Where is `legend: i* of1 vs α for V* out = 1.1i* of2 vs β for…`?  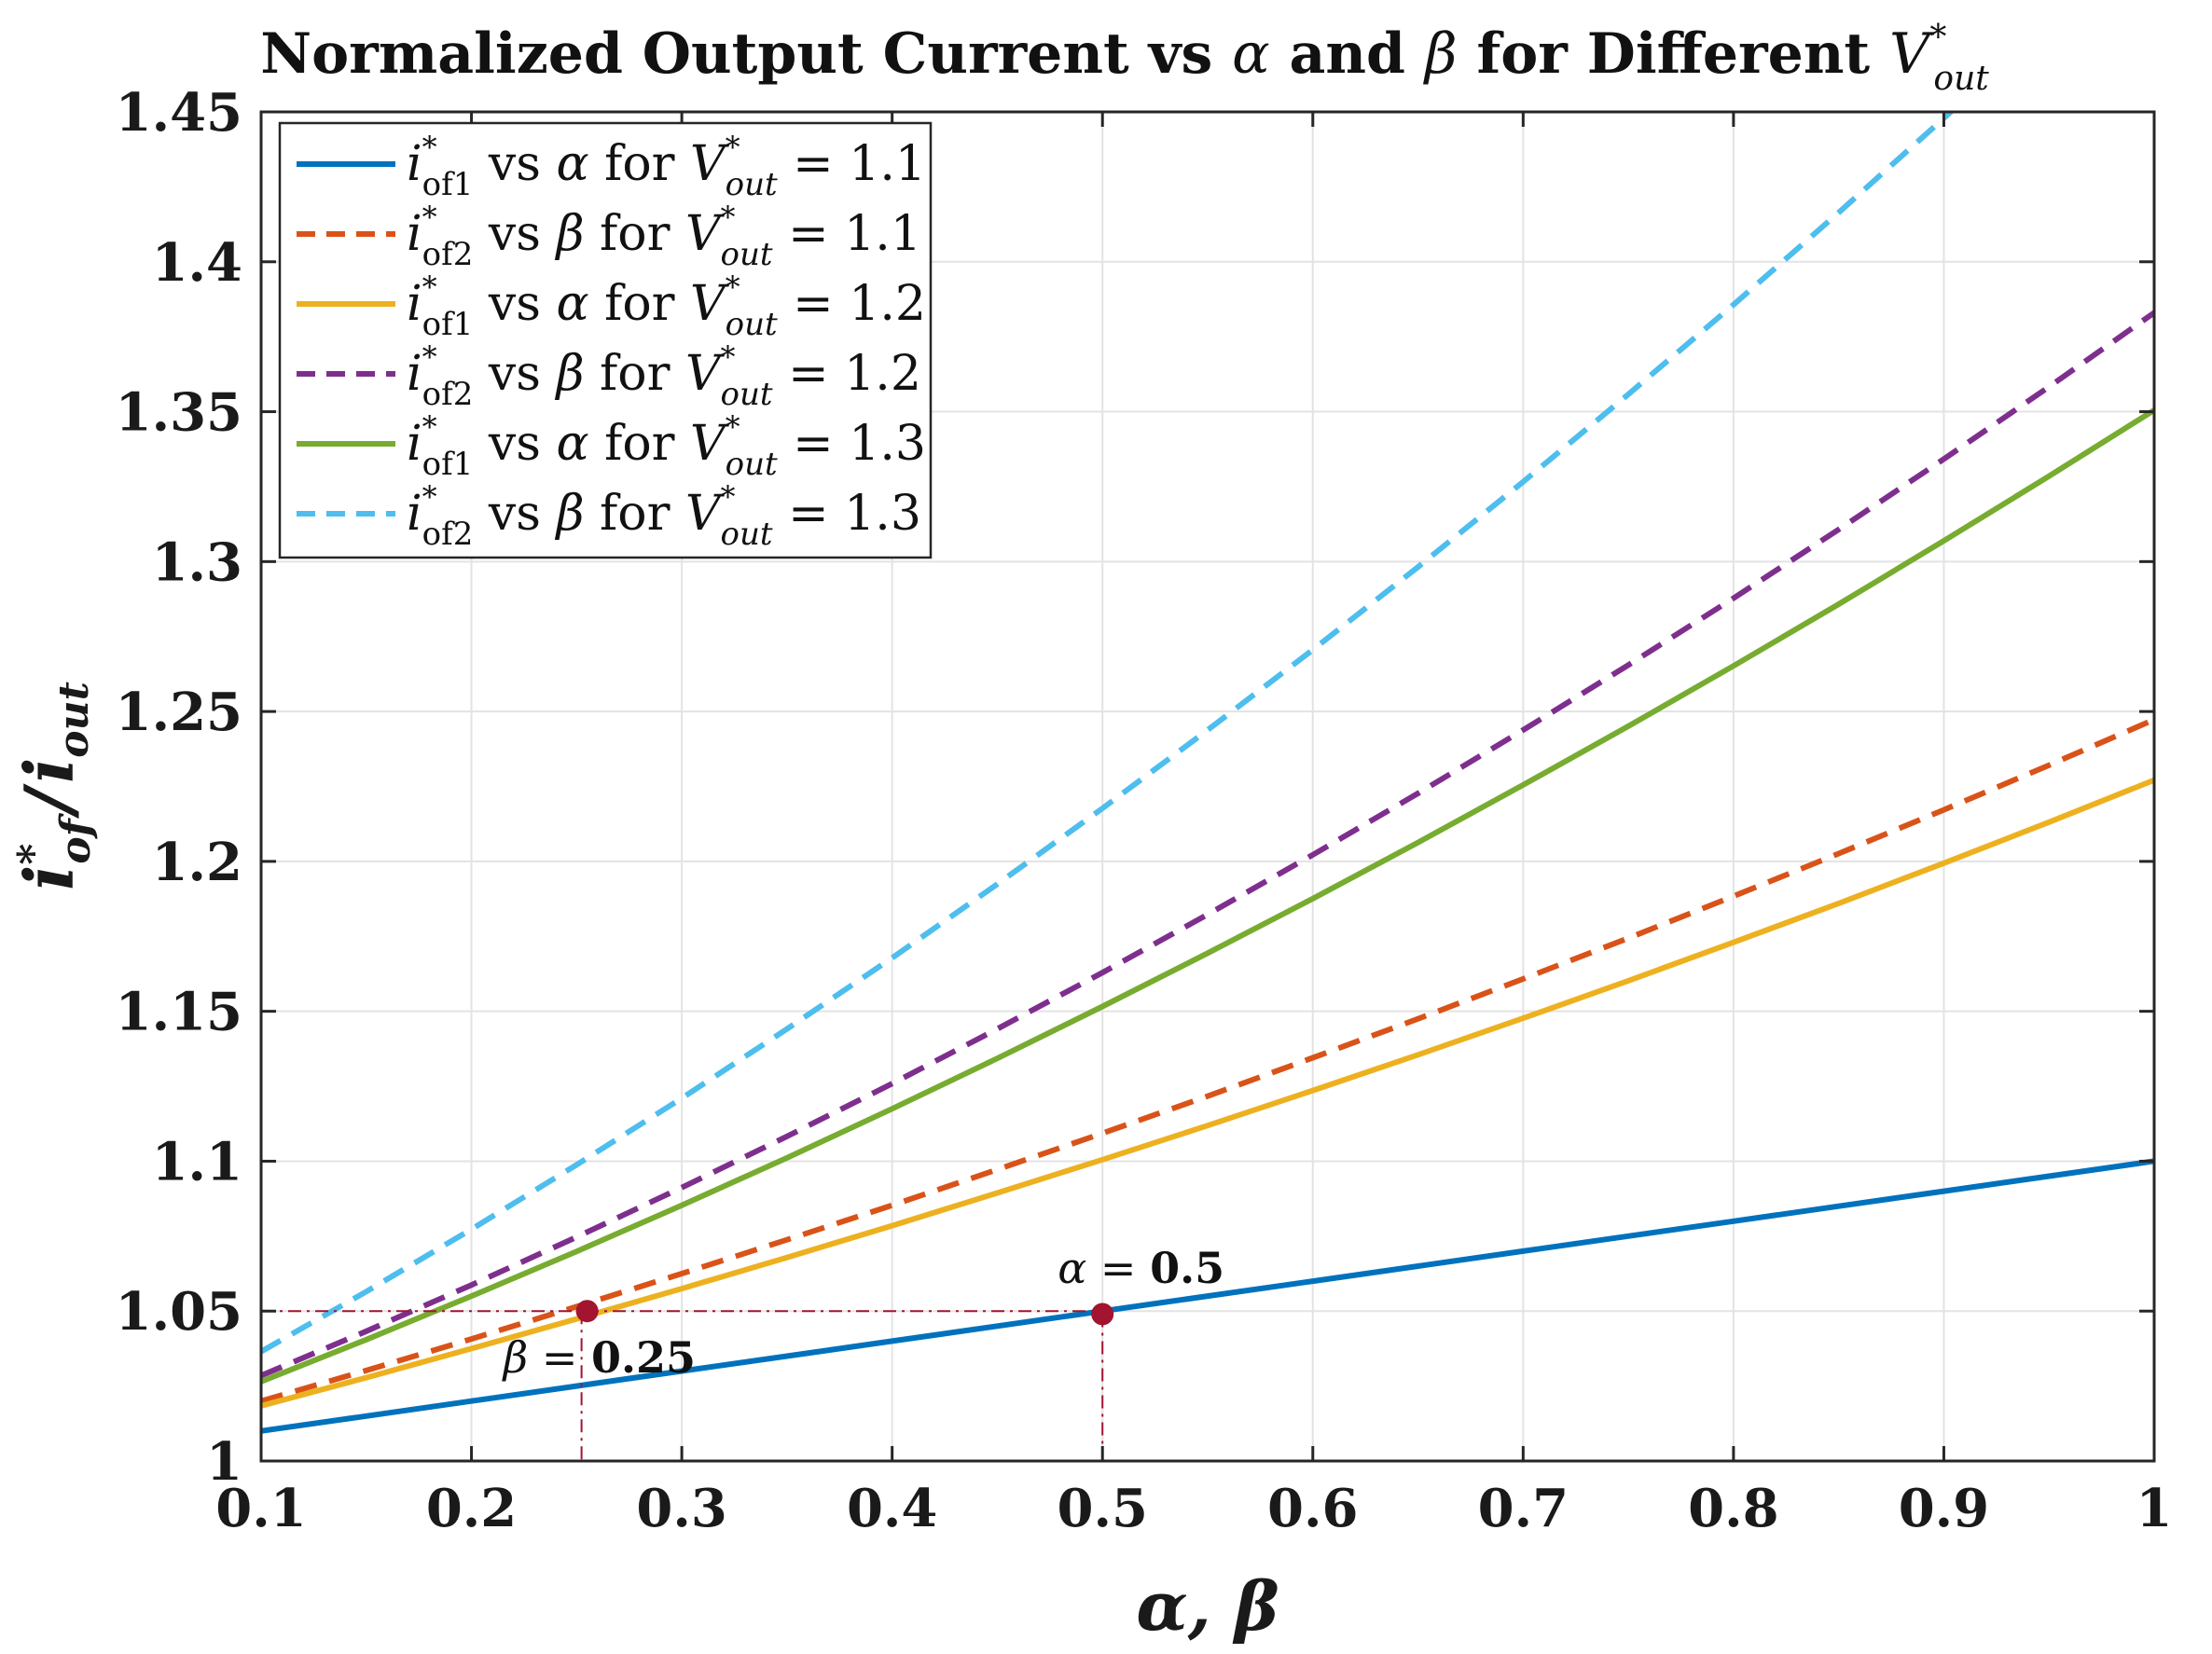 legend: i* of1 vs α for V* out = 1.1i* of2 vs β for… is located at coordinates (605, 340).